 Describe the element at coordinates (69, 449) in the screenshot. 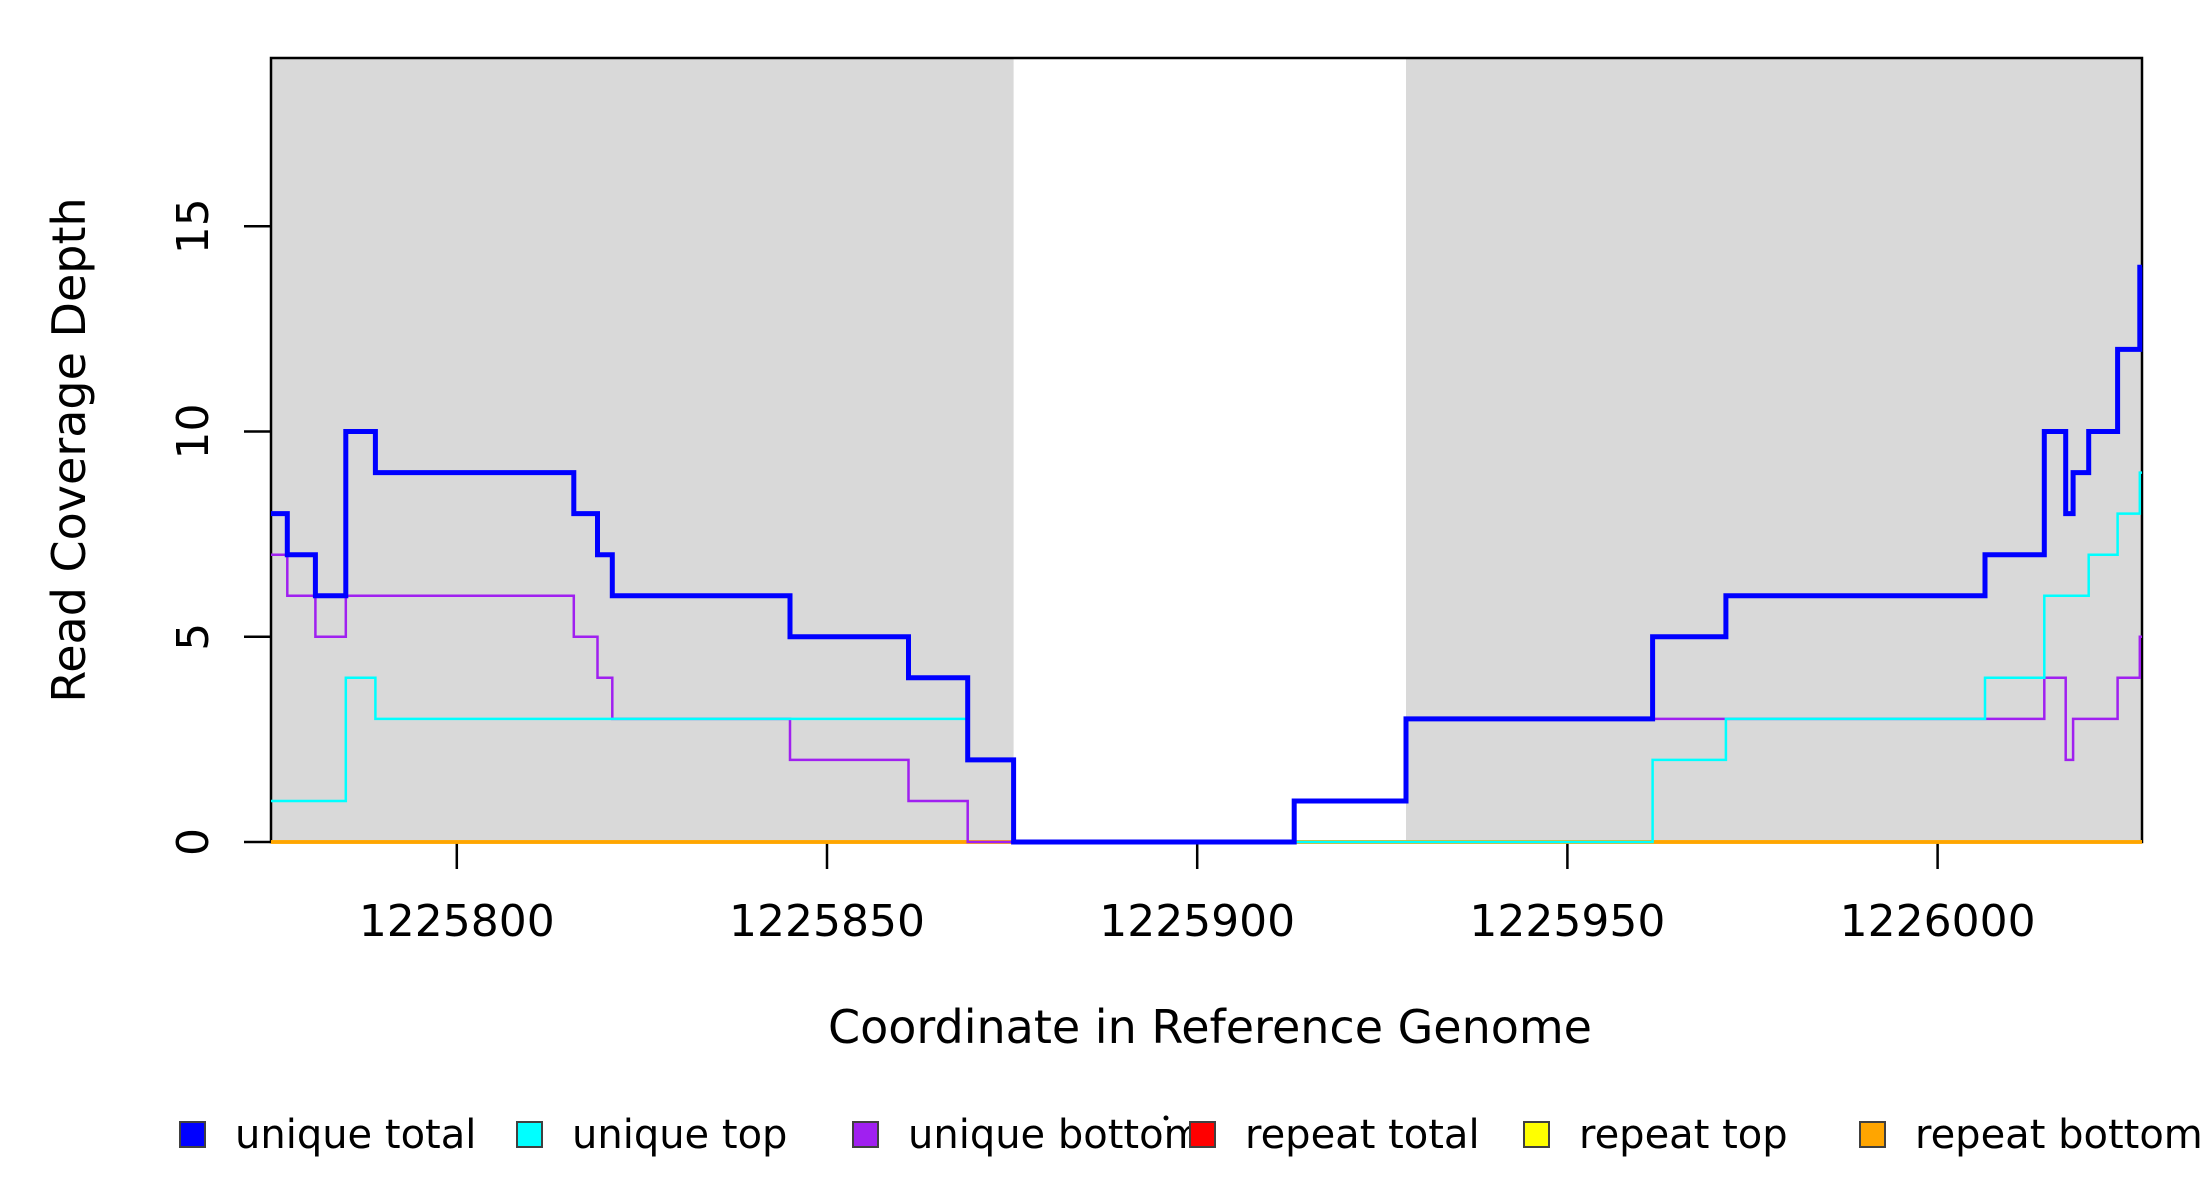

I see `y-axis-title: Read Coverage Depth` at that location.